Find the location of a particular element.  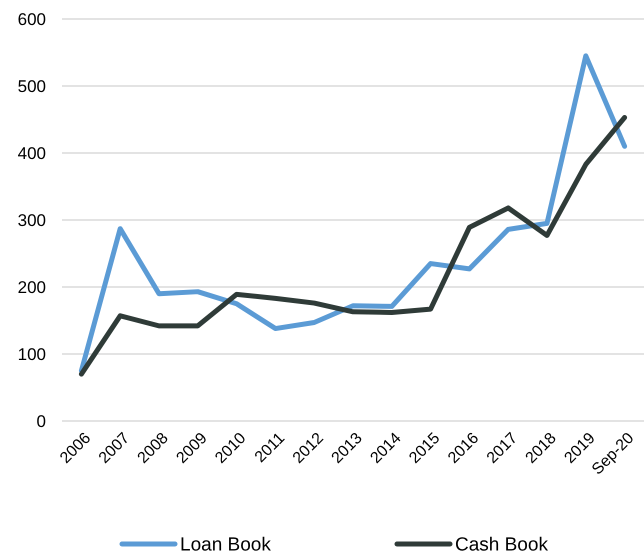

y-tick-label: 200 is located at coordinates (32, 287).